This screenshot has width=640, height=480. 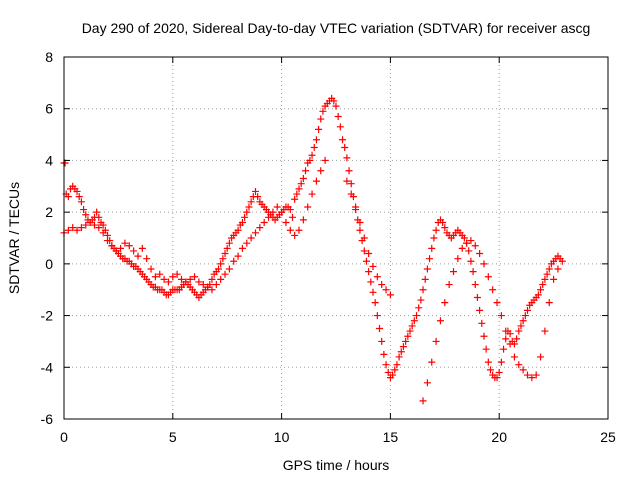 What do you see at coordinates (47, 419) in the screenshot?
I see `y-tick-label: -6` at bounding box center [47, 419].